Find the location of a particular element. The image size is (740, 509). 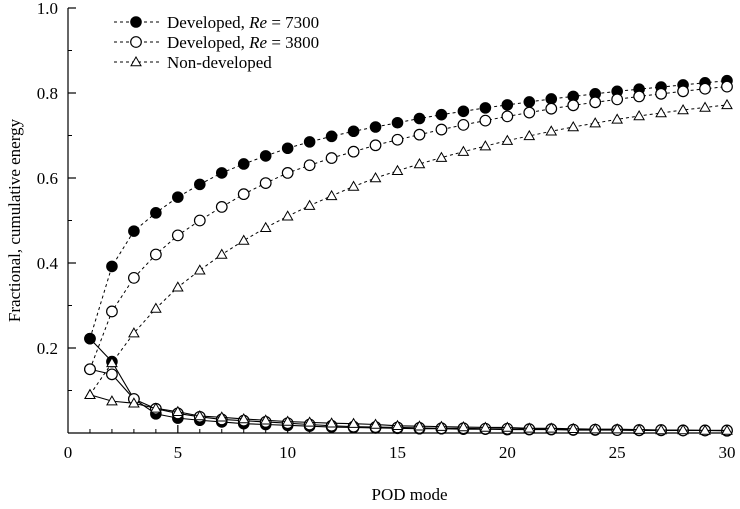

x-tick-label: 10 is located at coordinates (287, 452).